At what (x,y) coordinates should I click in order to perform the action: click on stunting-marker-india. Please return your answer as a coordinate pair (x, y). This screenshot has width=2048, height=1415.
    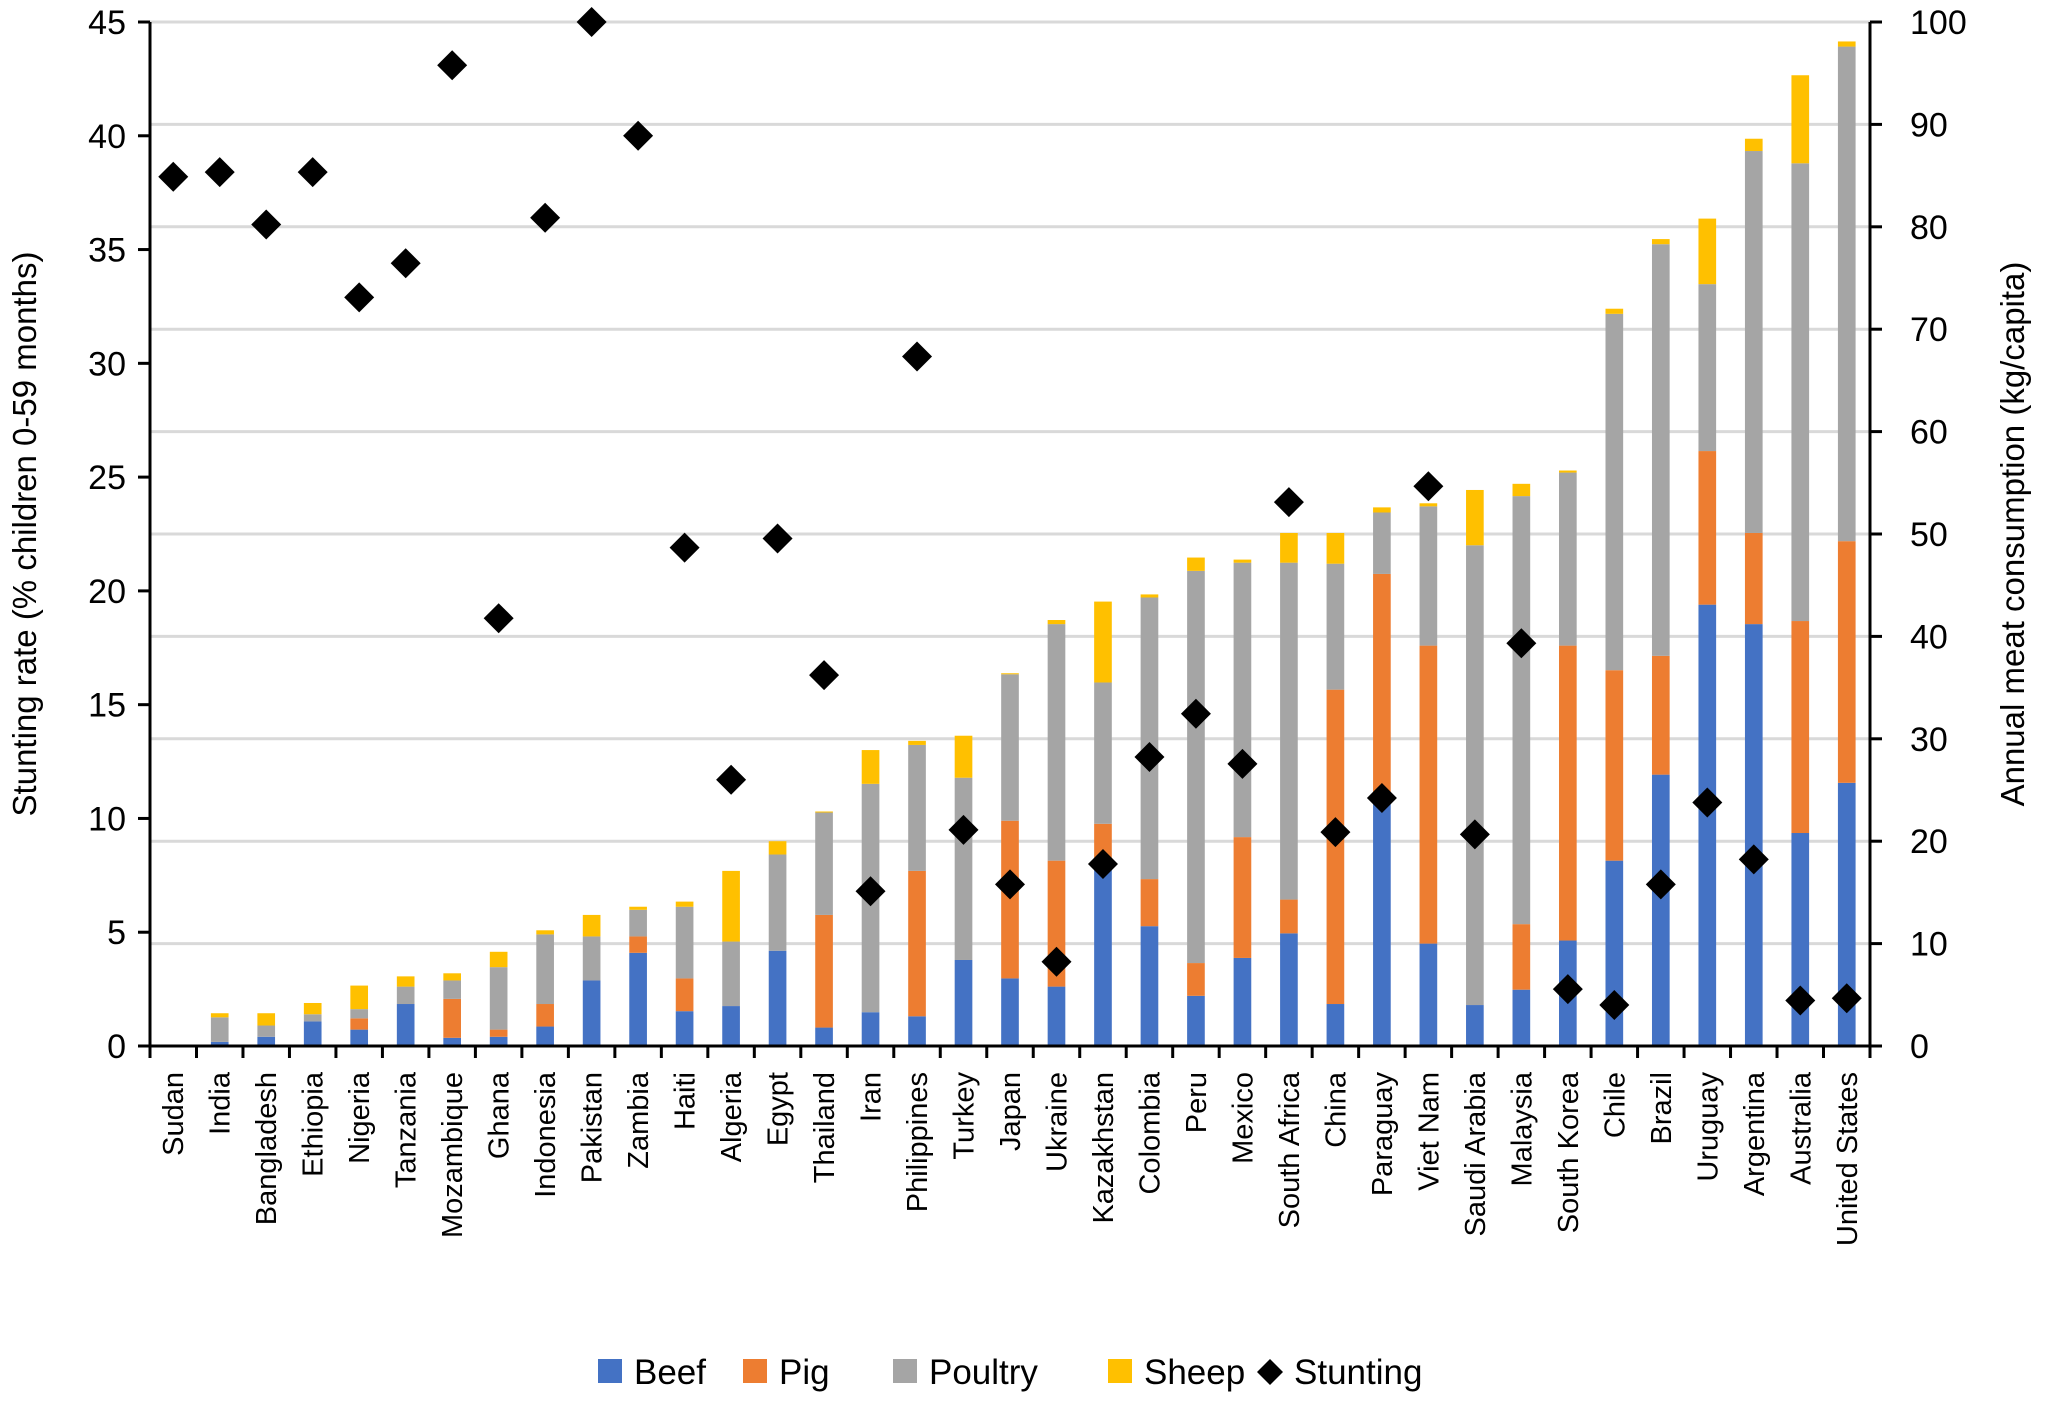
    Looking at the image, I should click on (219, 172).